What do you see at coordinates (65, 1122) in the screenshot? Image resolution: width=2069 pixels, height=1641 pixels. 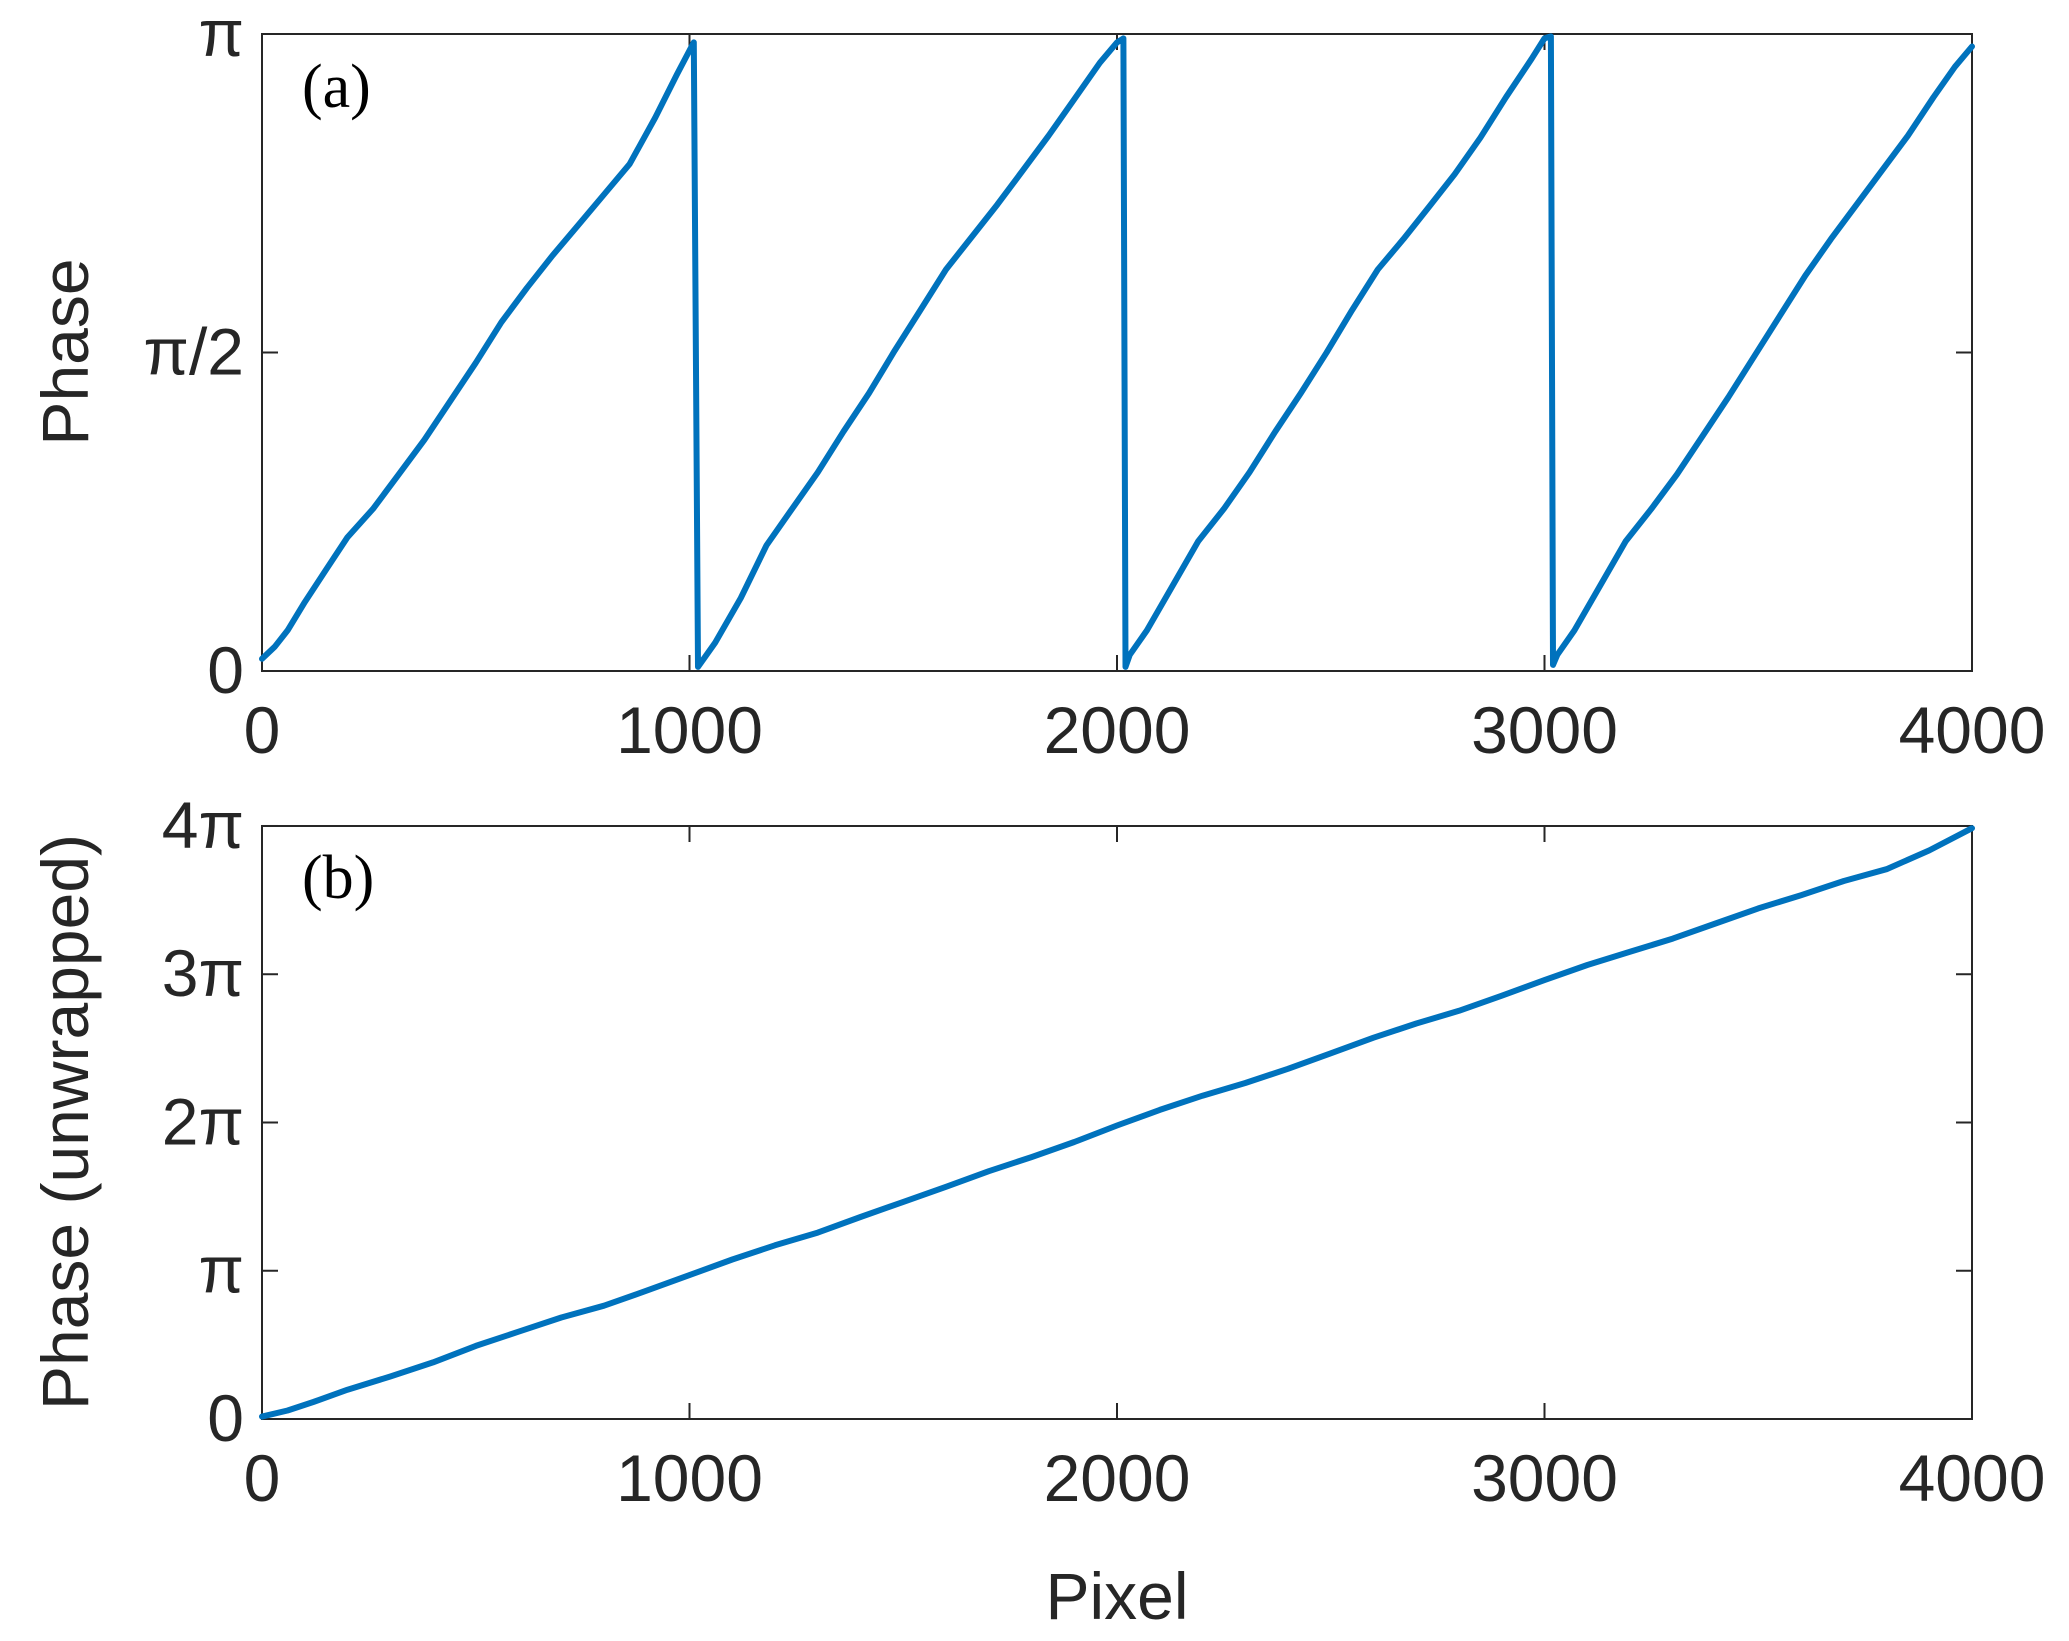 I see `panel-b-y-axis-title: Phase (unwrapped)` at bounding box center [65, 1122].